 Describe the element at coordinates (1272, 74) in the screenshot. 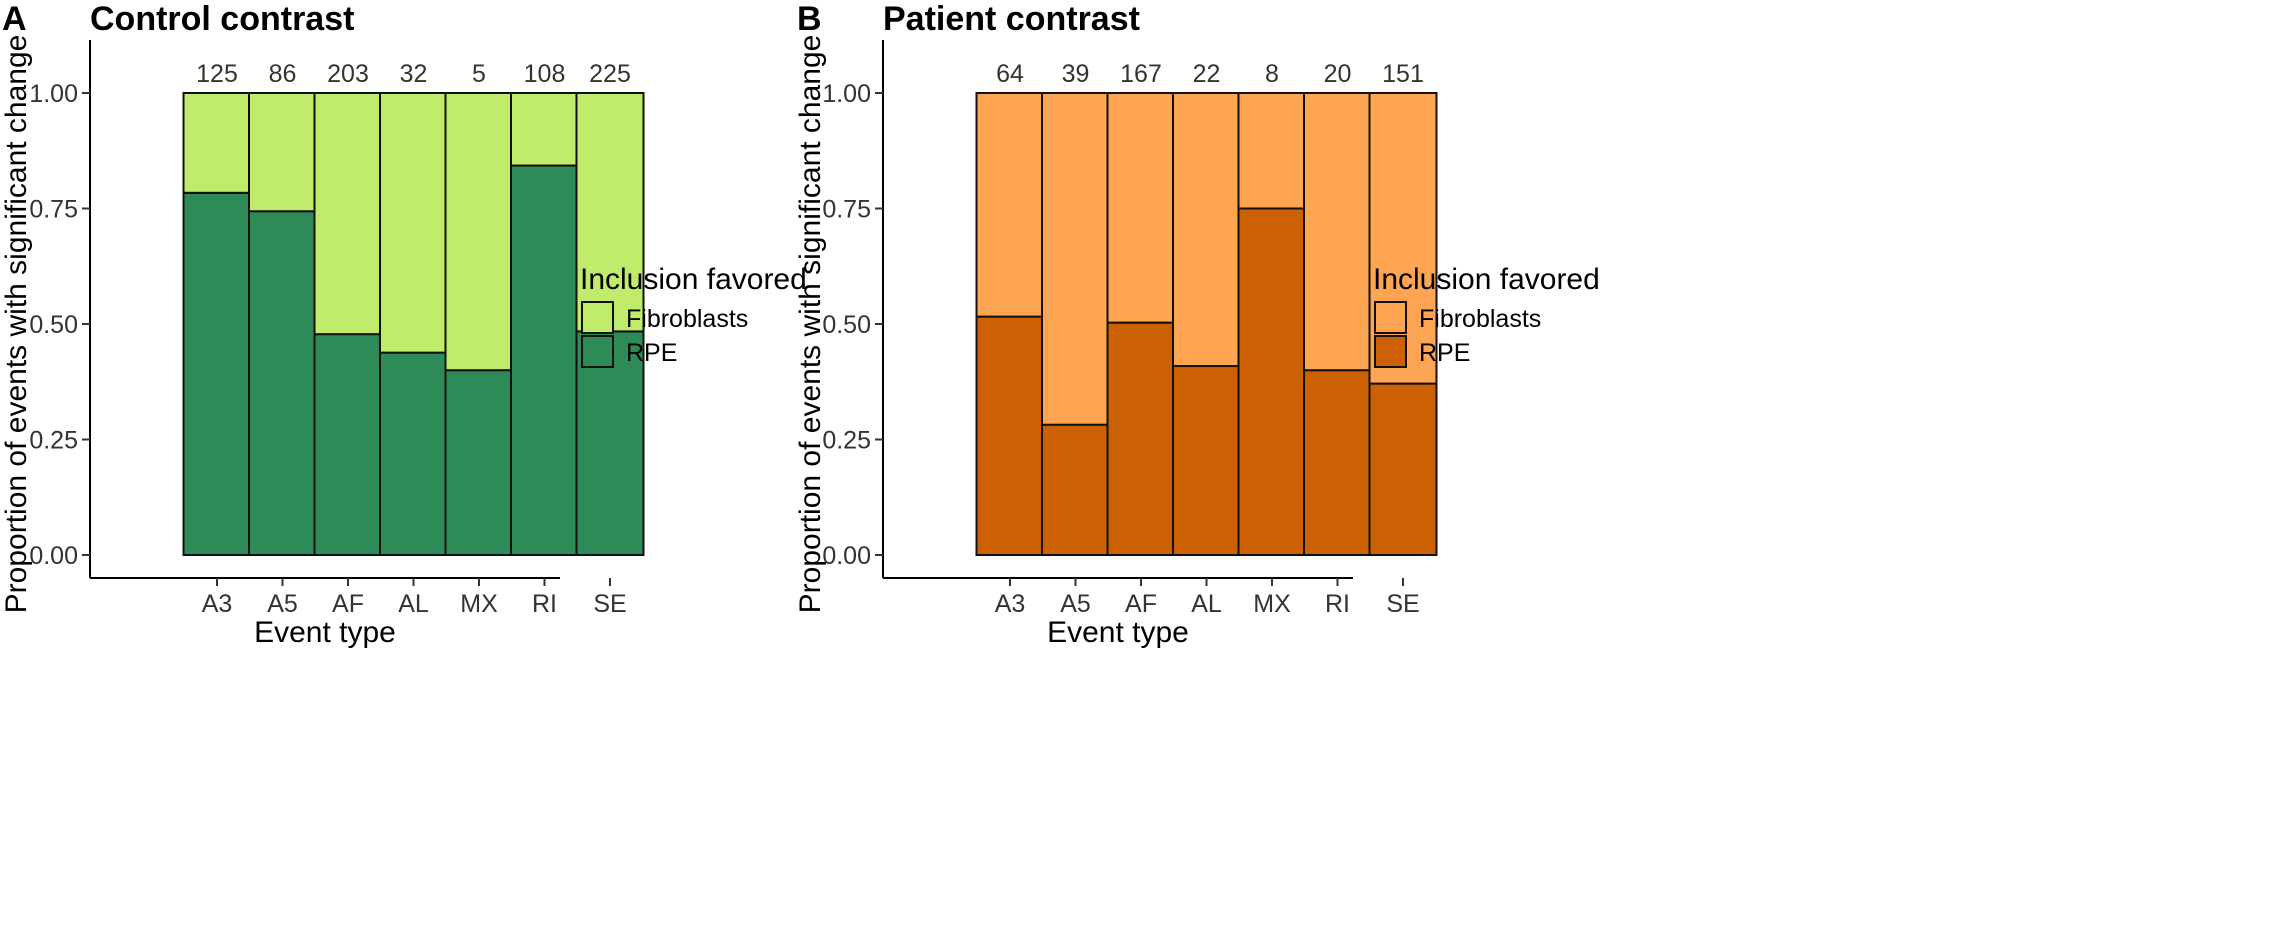

I see `count-label-mx: 8` at that location.